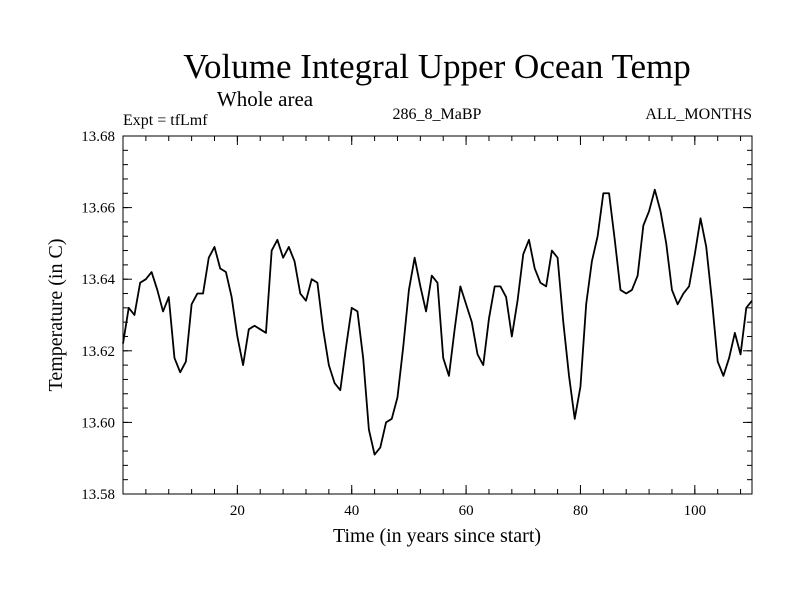 The width and height of the screenshot is (800, 600). What do you see at coordinates (56, 315) in the screenshot?
I see `y-axis-label: Temperature (in C)` at bounding box center [56, 315].